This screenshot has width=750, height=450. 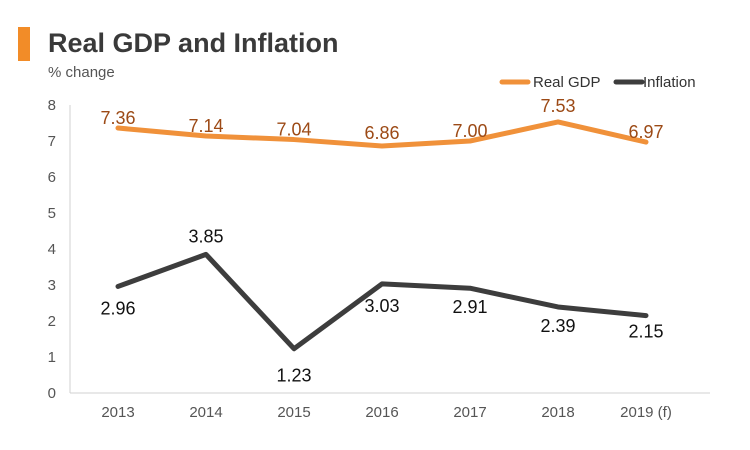 What do you see at coordinates (193, 43) in the screenshot?
I see `chart-title: Real GDP and Inflation` at bounding box center [193, 43].